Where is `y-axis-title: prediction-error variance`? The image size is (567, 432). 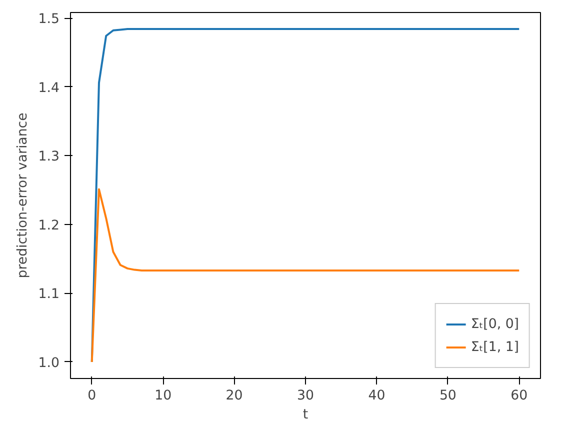
y-axis-title: prediction-error variance is located at coordinates (22, 195).